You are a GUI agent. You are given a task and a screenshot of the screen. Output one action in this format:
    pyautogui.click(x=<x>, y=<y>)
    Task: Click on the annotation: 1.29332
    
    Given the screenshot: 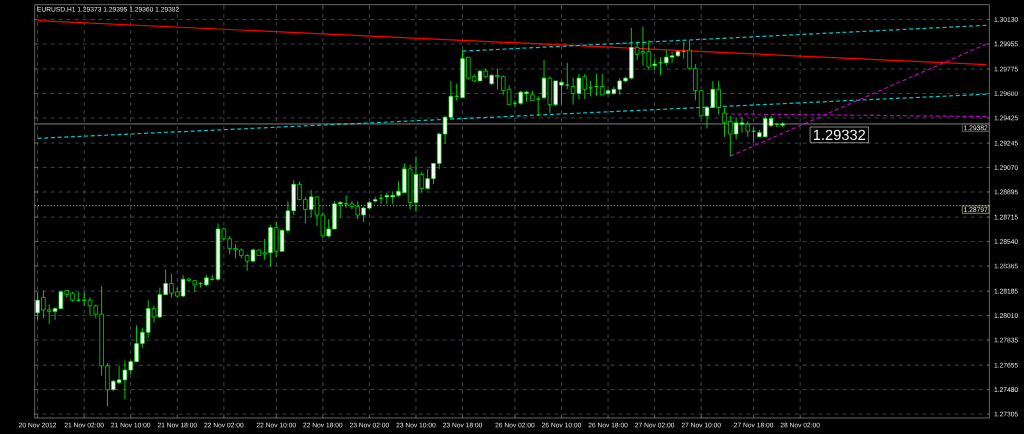 What is the action you would take?
    pyautogui.click(x=839, y=135)
    